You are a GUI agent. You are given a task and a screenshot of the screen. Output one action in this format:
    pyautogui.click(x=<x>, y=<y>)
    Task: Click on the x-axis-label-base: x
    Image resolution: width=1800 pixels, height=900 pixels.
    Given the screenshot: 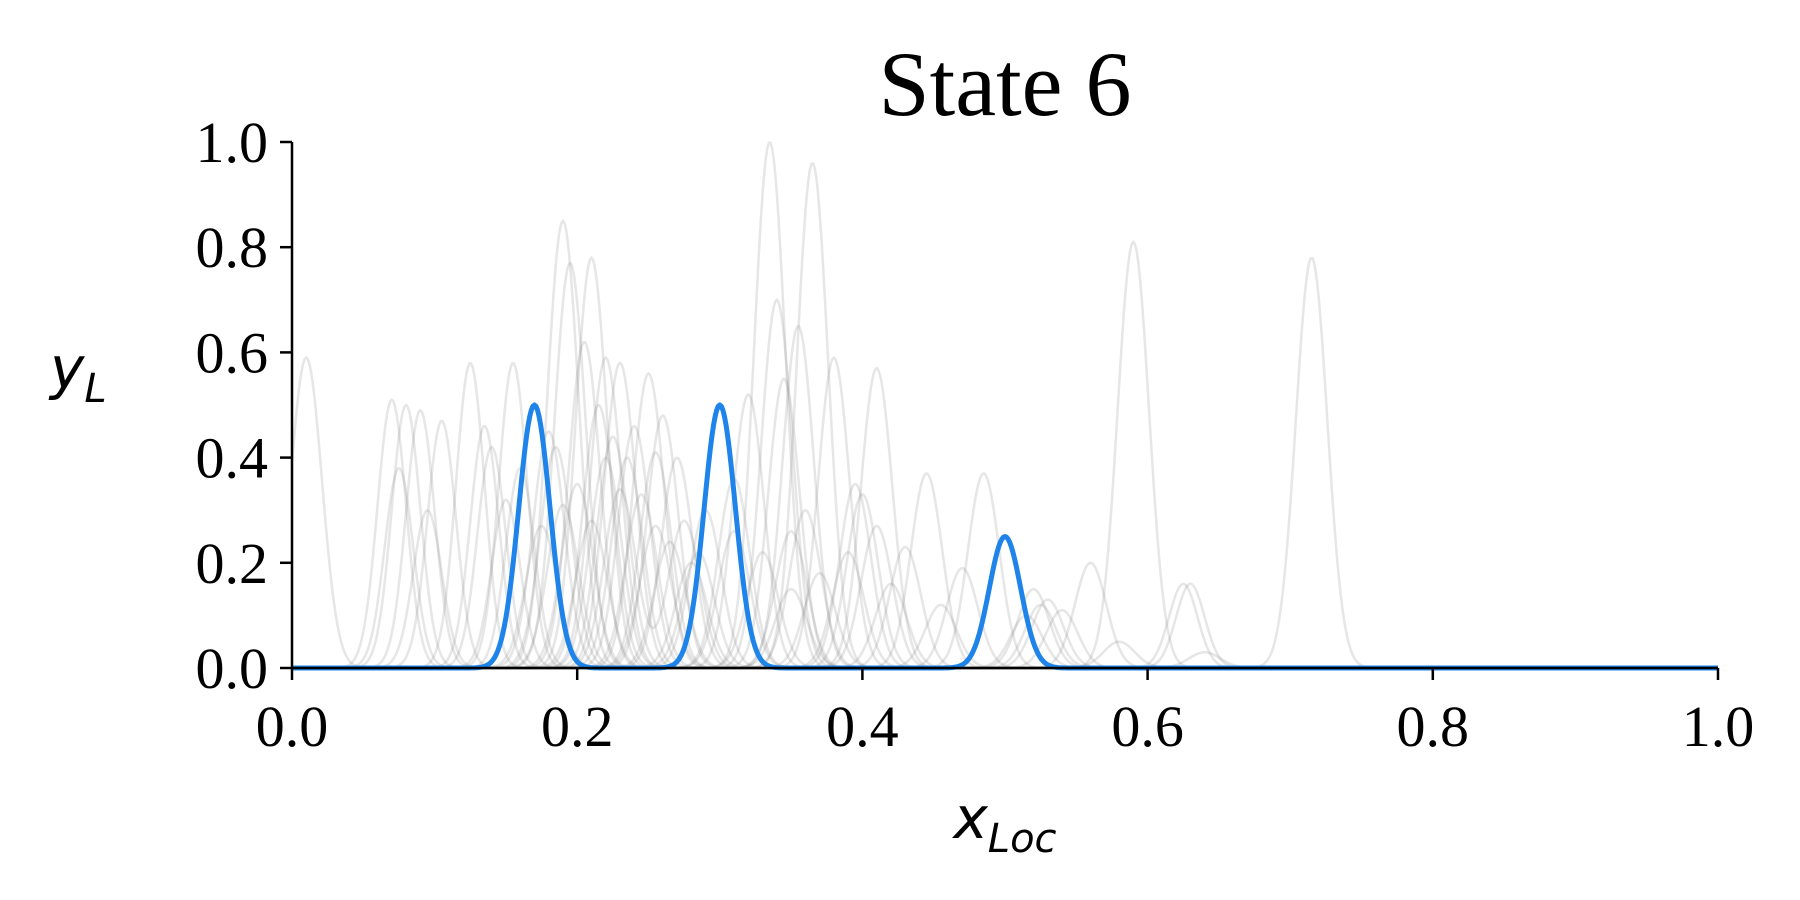 What is the action you would take?
    pyautogui.click(x=969, y=818)
    